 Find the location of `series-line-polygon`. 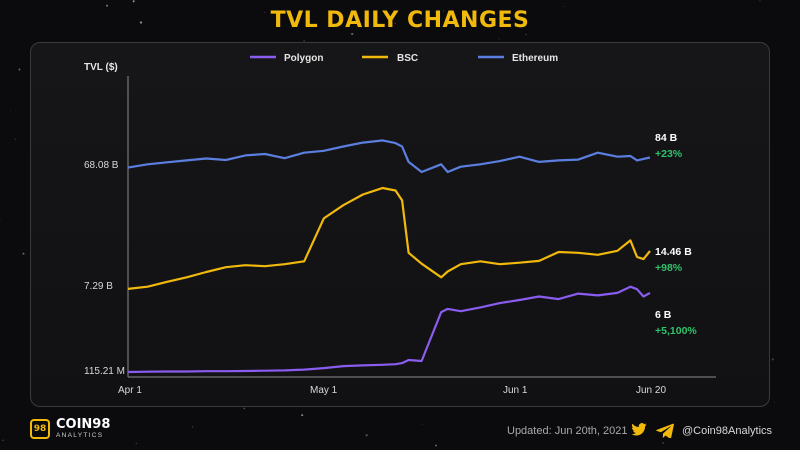

series-line-polygon is located at coordinates (389, 329).